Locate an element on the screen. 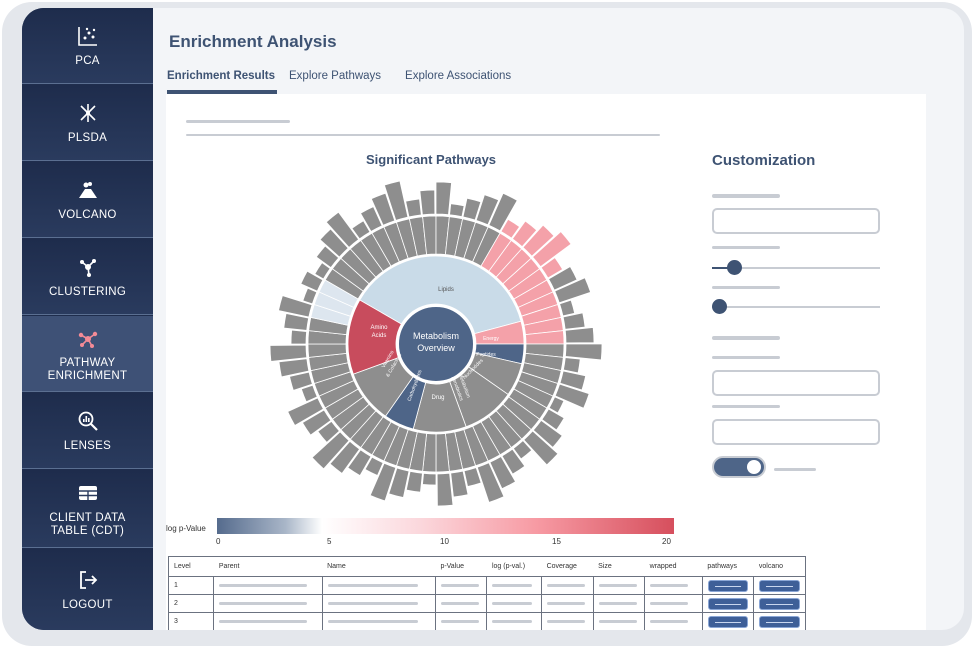  column-header-p-value: p-Value is located at coordinates (461, 566).